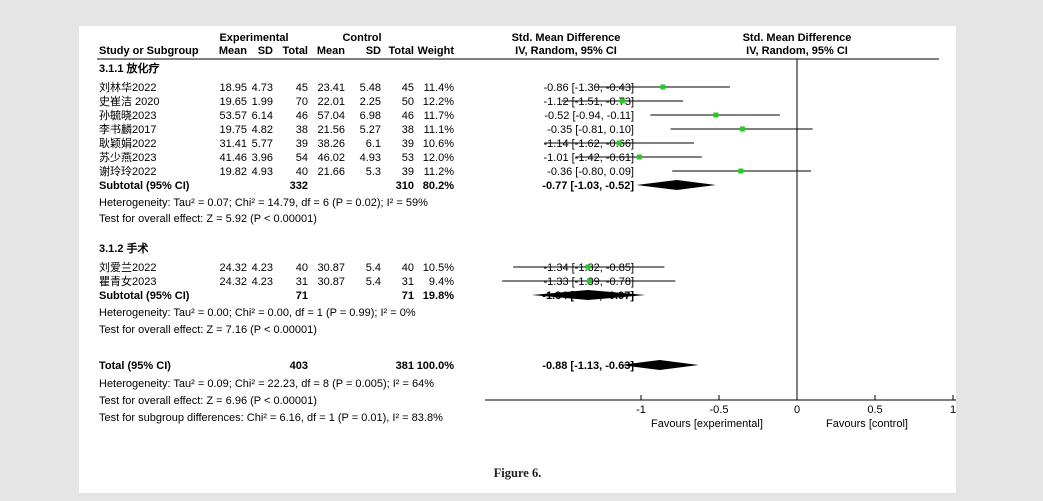 The width and height of the screenshot is (1043, 501). What do you see at coordinates (589, 158) in the screenshot?
I see `study-ci: -1.01 [-1.42, -0.61]` at bounding box center [589, 158].